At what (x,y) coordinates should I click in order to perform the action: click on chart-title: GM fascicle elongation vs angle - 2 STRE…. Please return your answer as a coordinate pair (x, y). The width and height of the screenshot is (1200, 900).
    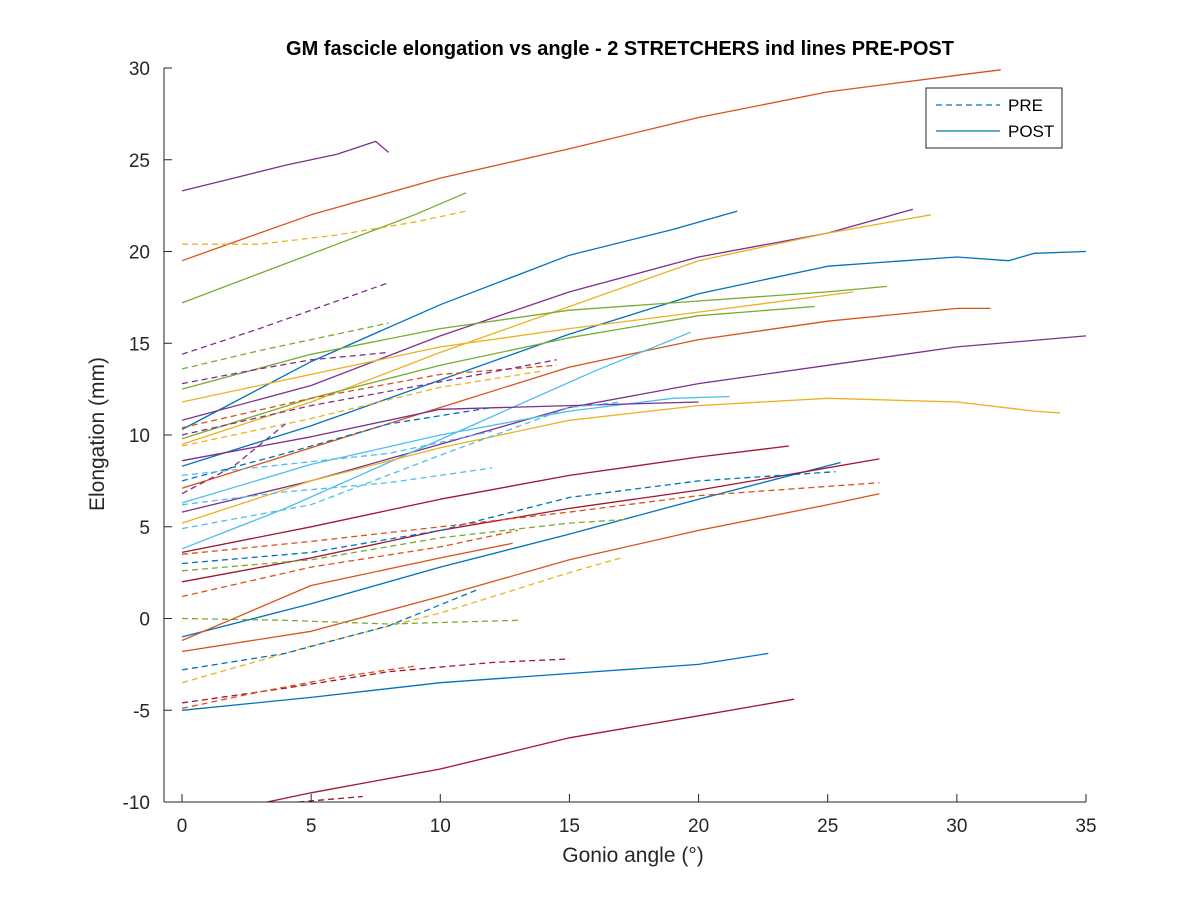
    Looking at the image, I should click on (620, 49).